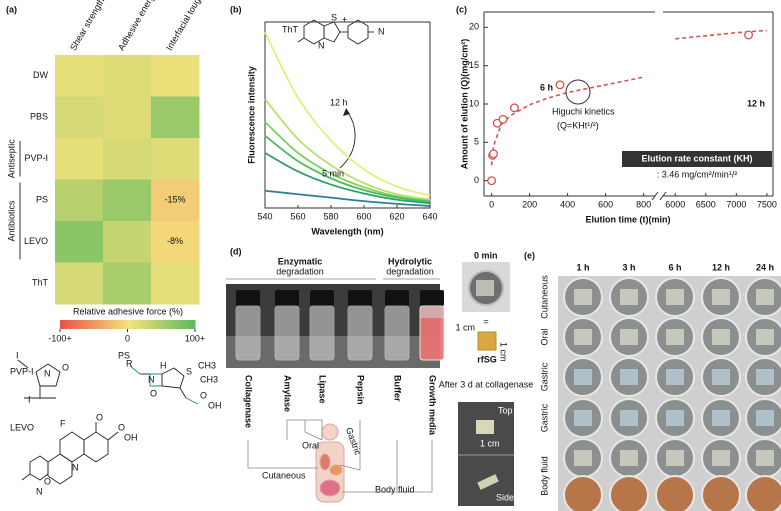  What do you see at coordinates (476, 180) in the screenshot?
I see `y-tick-label: 0` at bounding box center [476, 180].